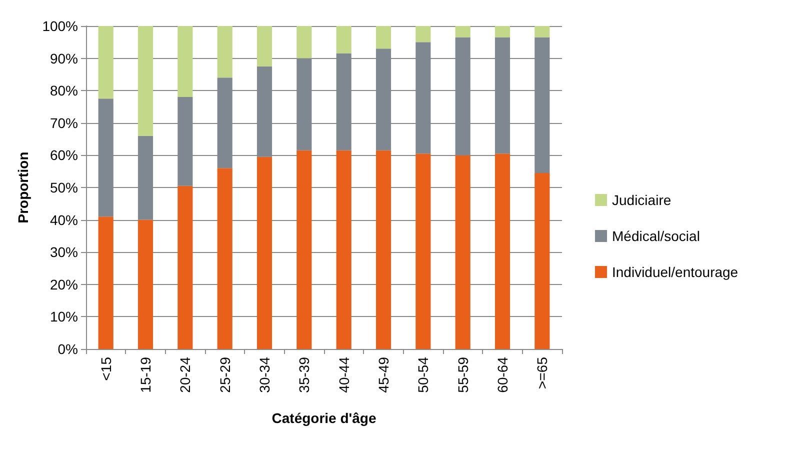  Describe the element at coordinates (656, 236) in the screenshot. I see `legend-label: Médical/social` at that location.